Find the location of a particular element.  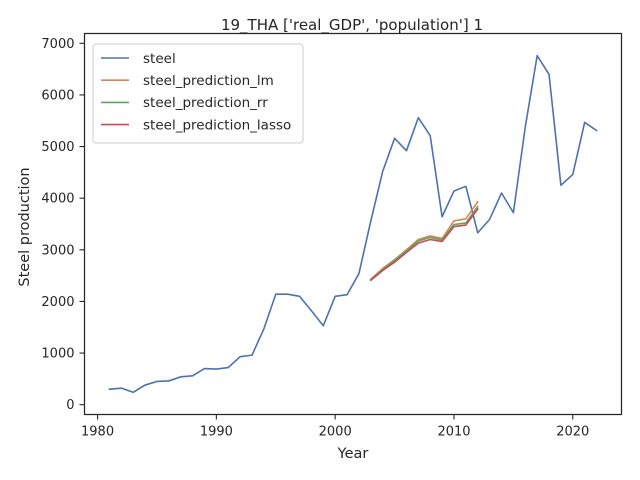

x-axis: 1980 1990 2000 2010 2020 is located at coordinates (335, 427).